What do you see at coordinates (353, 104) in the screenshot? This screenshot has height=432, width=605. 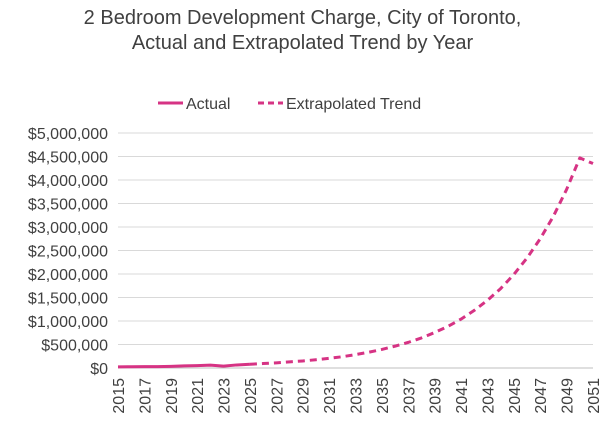 I see `legend-trend-label: Extrapolated Trend` at bounding box center [353, 104].